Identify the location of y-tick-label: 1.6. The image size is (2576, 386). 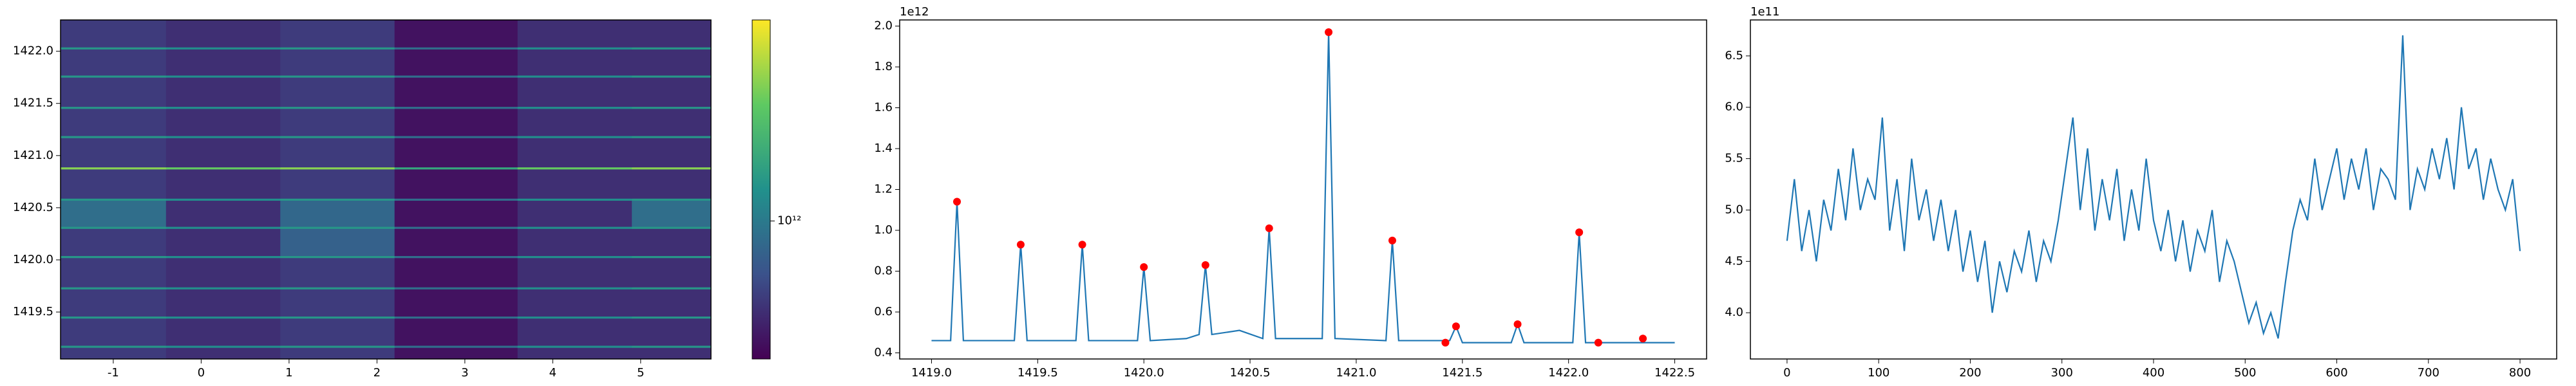
(883, 108).